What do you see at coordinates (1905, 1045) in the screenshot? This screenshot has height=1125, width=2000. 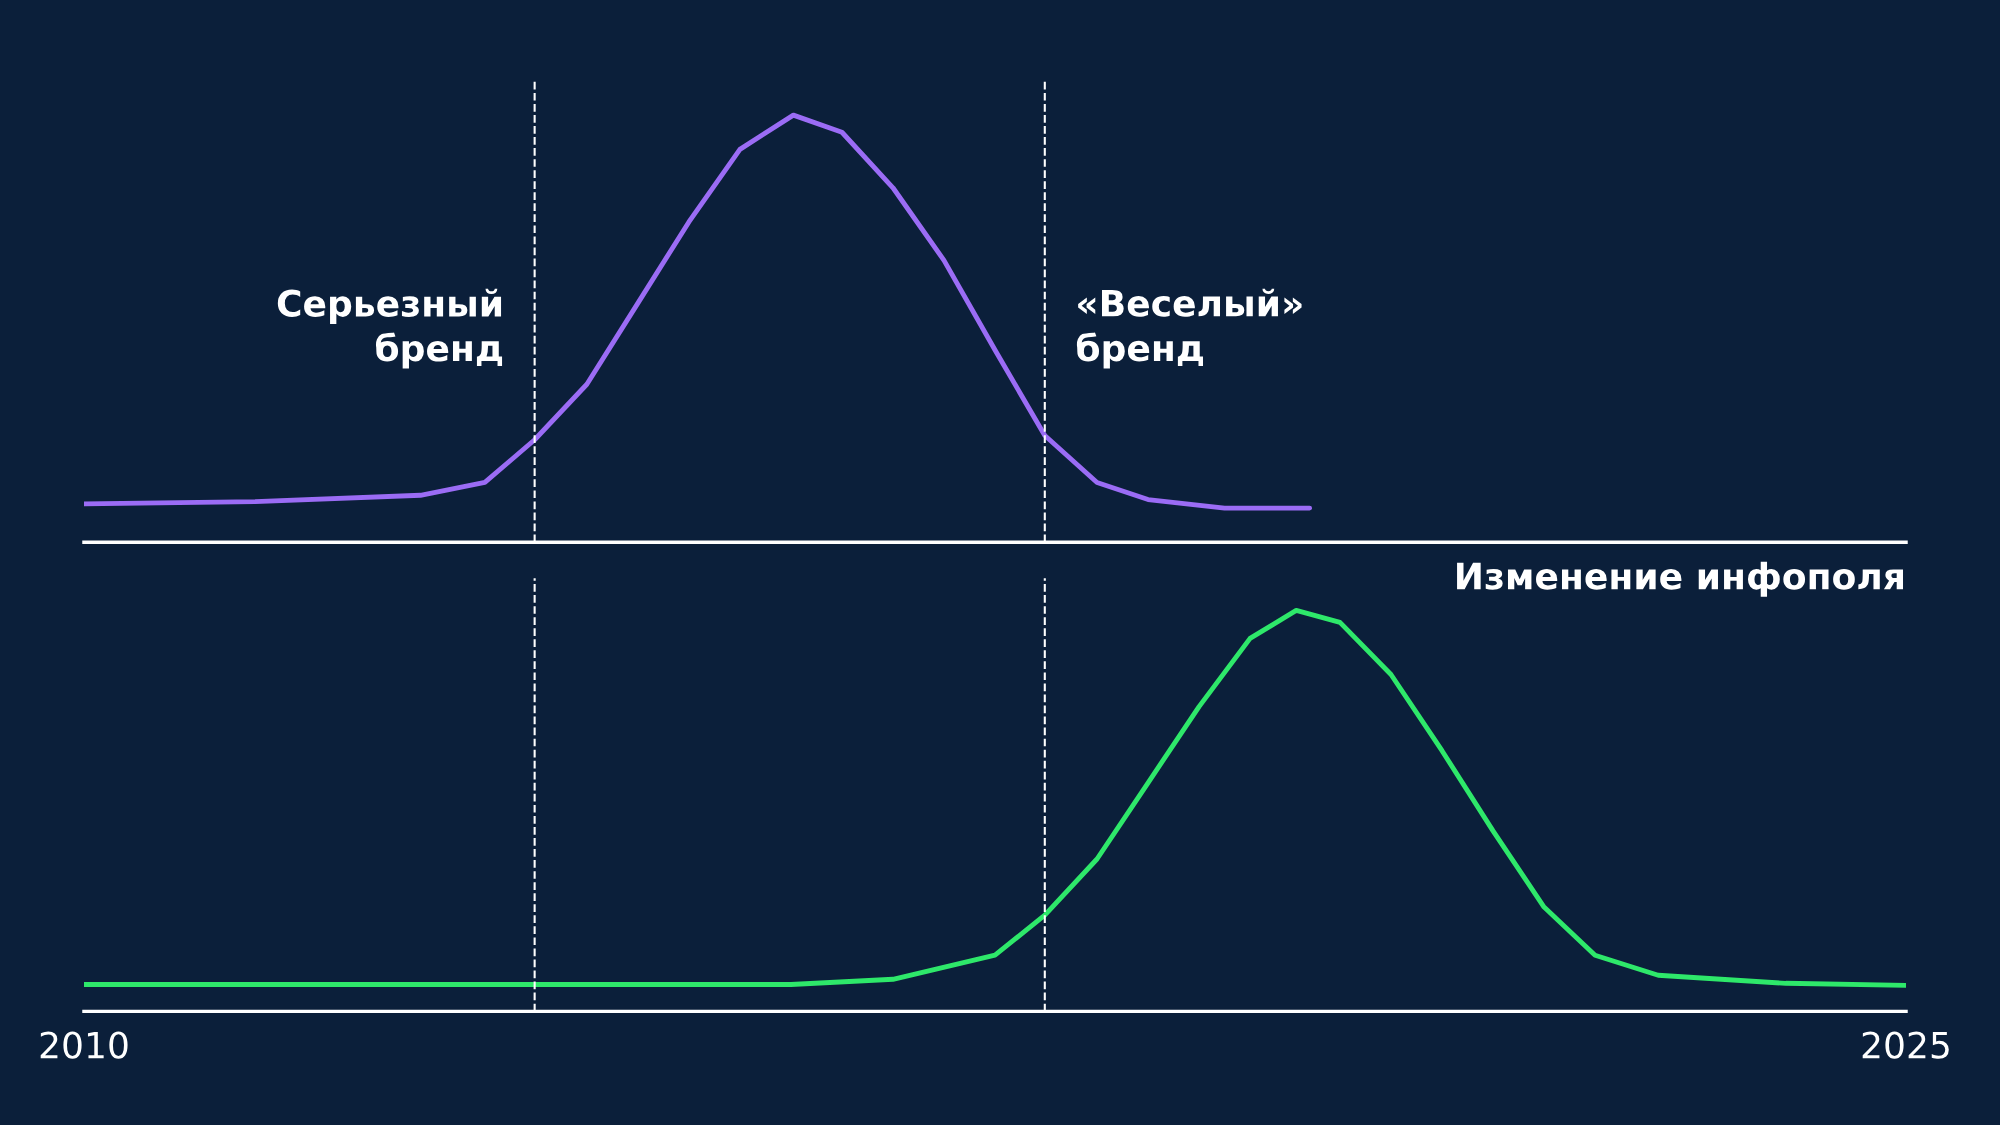 I see `x-tick-label: 2025` at bounding box center [1905, 1045].